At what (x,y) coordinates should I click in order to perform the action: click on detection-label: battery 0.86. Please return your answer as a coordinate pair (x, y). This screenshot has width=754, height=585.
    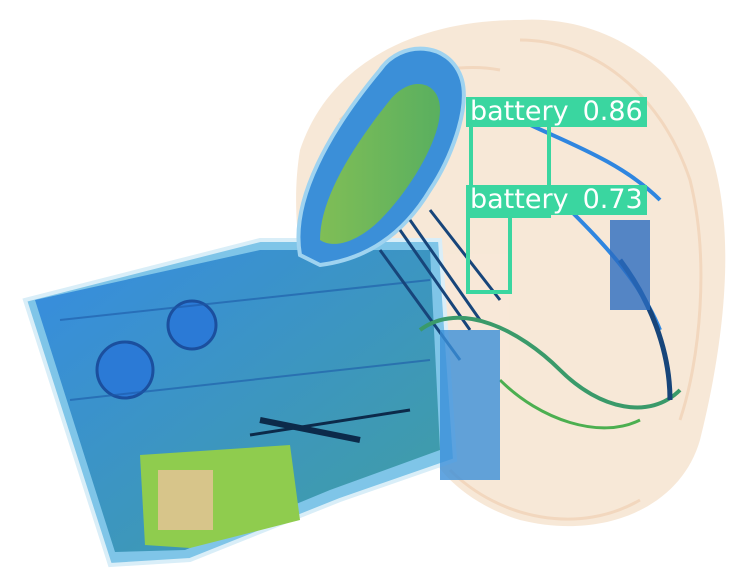
    Looking at the image, I should click on (556, 112).